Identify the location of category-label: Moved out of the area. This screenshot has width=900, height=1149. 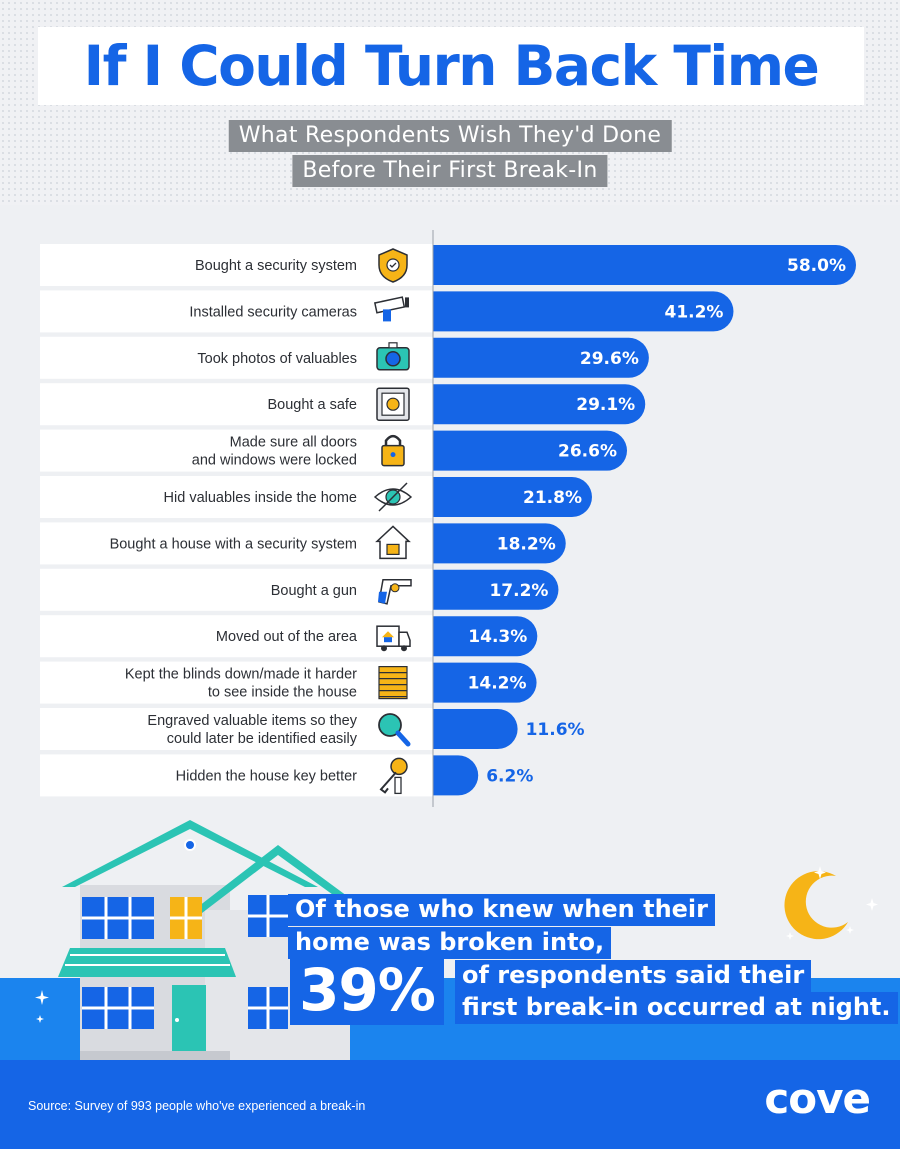
(287, 637).